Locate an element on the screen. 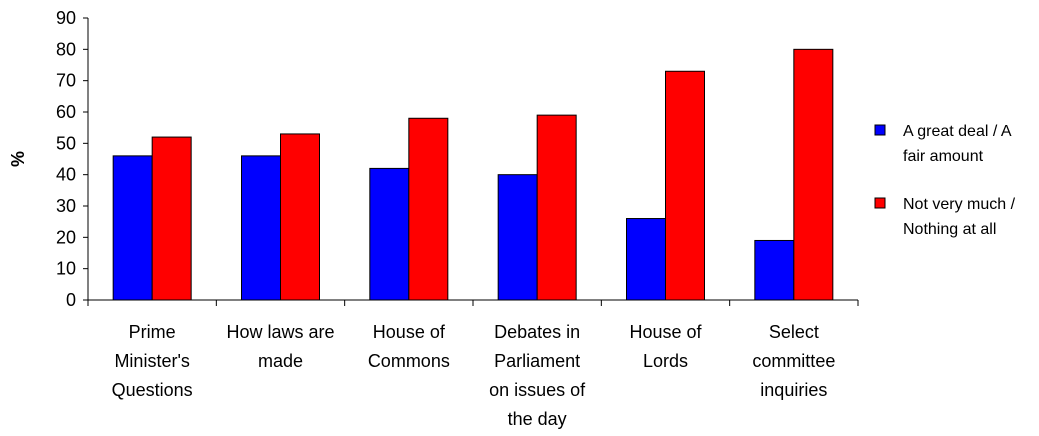 This screenshot has width=1039, height=436. x-category-label-line: made is located at coordinates (280, 361).